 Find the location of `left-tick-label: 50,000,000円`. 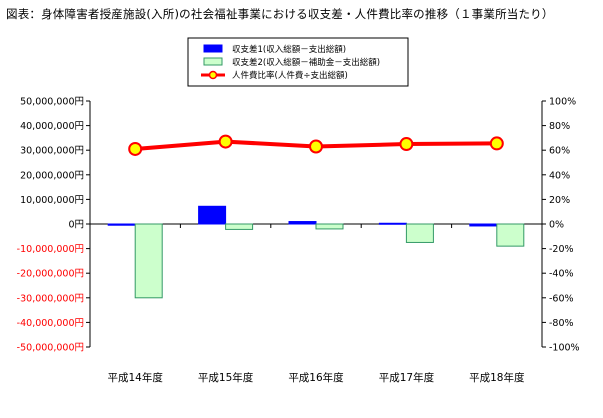

left-tick-label: 50,000,000円 is located at coordinates (52, 102).